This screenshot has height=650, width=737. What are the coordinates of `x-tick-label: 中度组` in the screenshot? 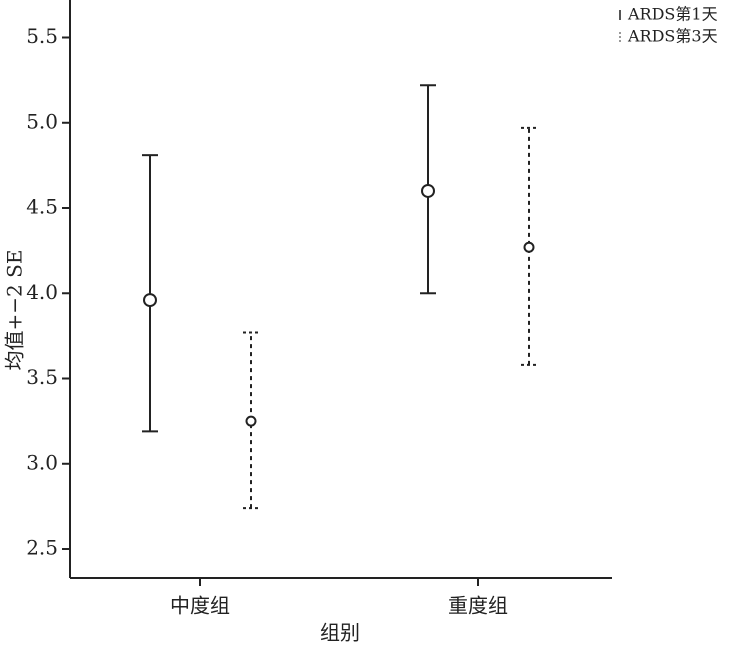 It's located at (200, 606).